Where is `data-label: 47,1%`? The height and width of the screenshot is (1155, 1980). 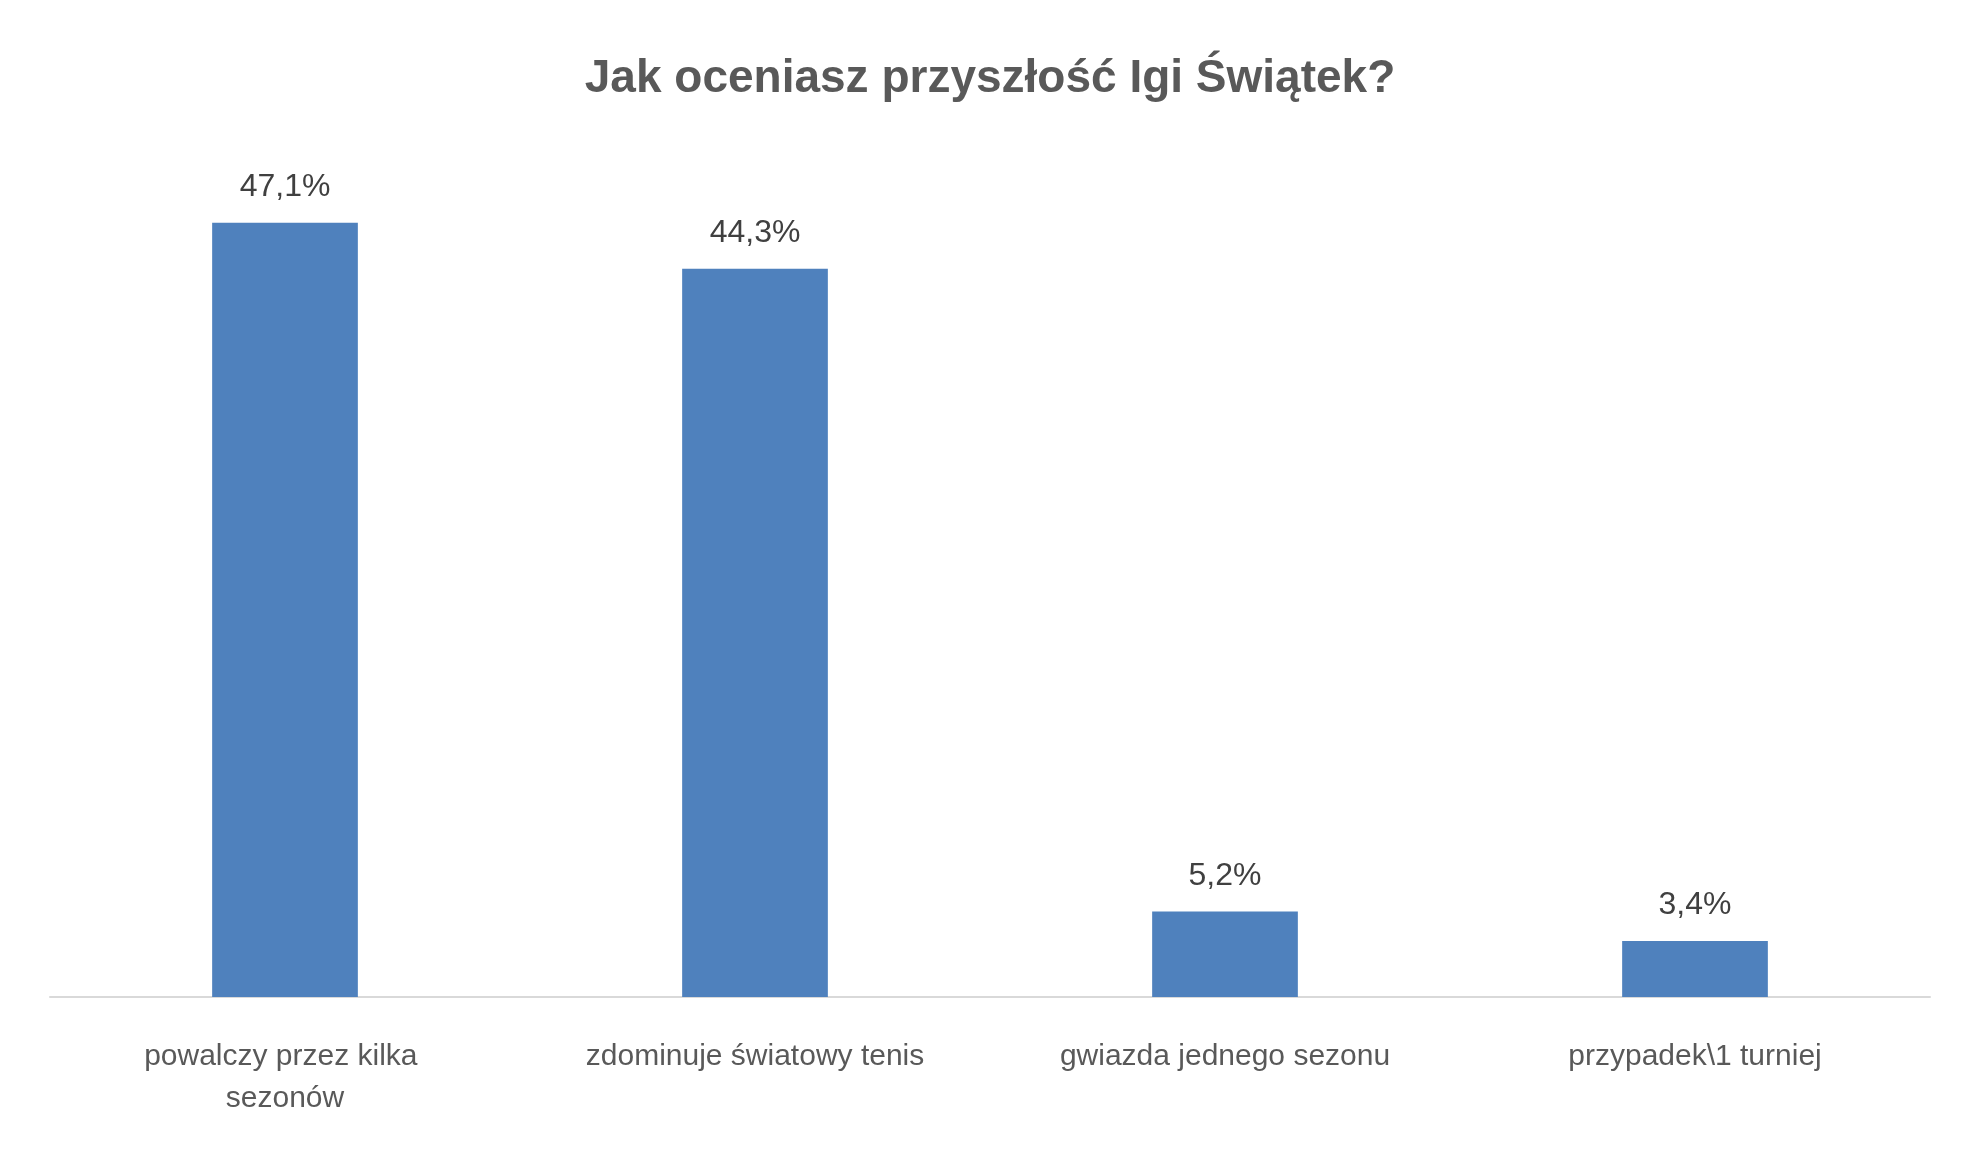
data-label: 47,1% is located at coordinates (285, 184).